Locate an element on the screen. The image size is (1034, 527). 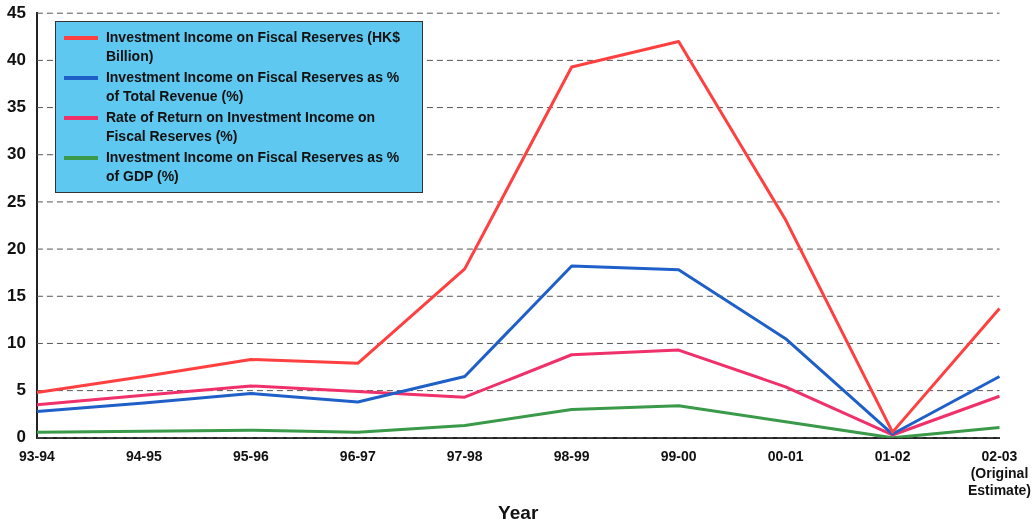
x-tick-label: 94-95 is located at coordinates (143, 456).